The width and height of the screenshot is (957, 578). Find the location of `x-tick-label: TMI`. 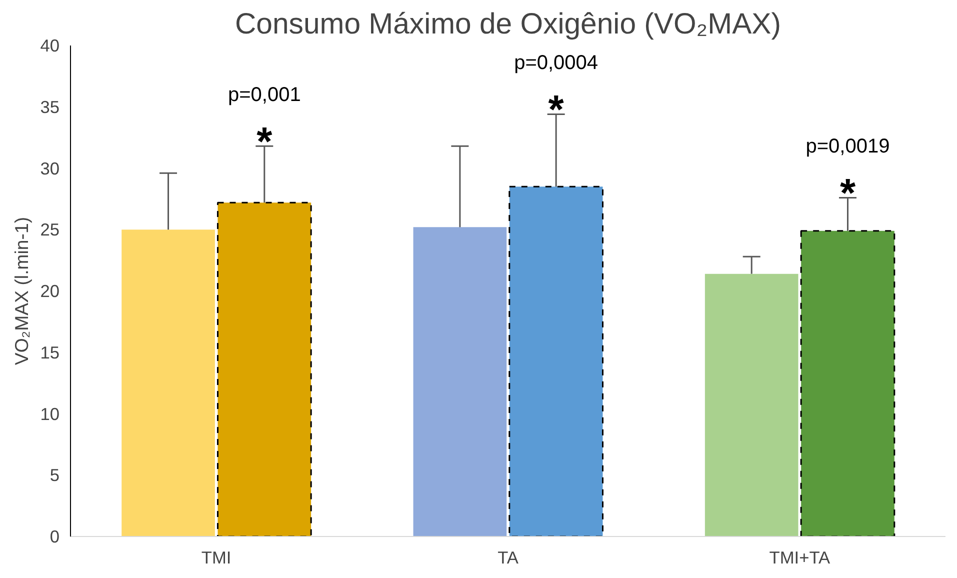

x-tick-label: TMI is located at coordinates (216, 558).